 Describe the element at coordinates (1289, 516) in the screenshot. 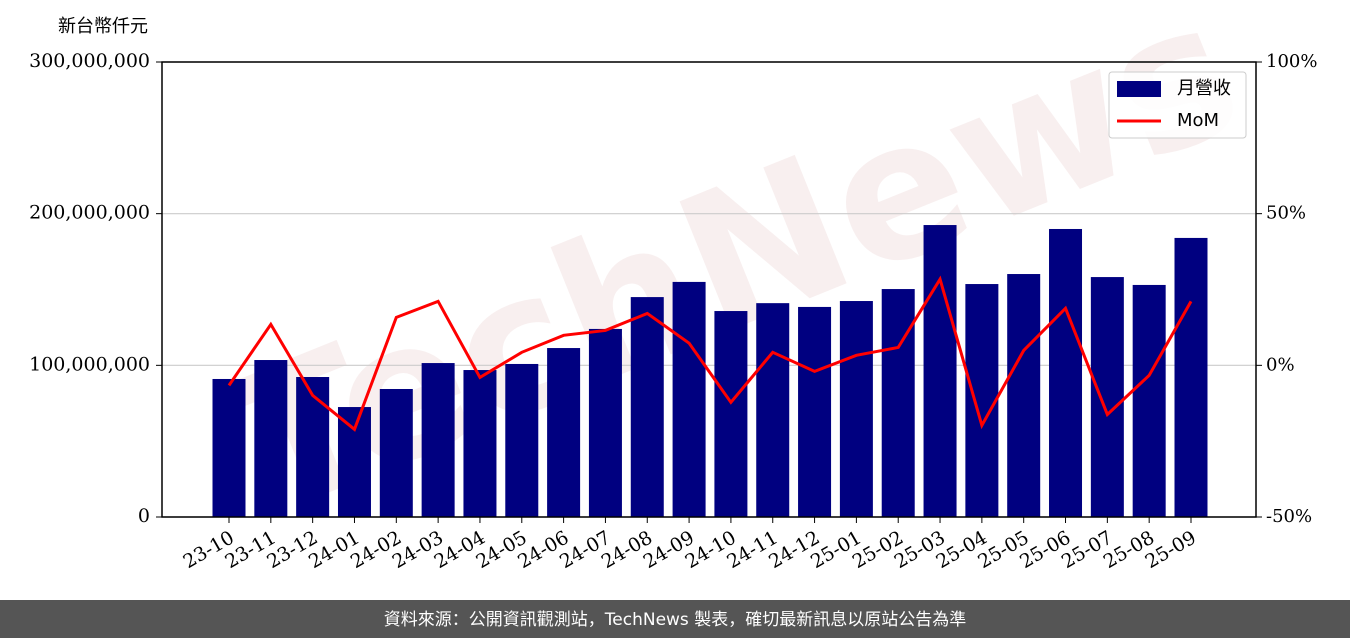

I see `y2-tick-label: -50%` at that location.